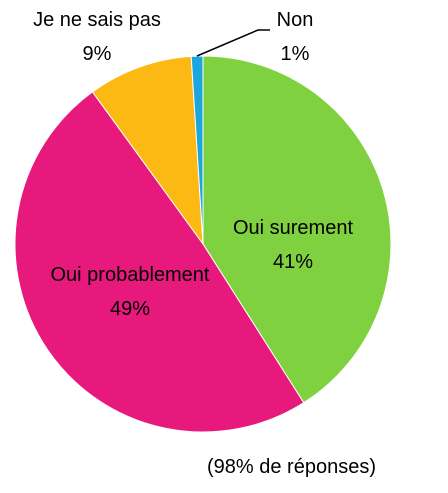  Describe the element at coordinates (233, 43) in the screenshot. I see `leader-line` at that location.